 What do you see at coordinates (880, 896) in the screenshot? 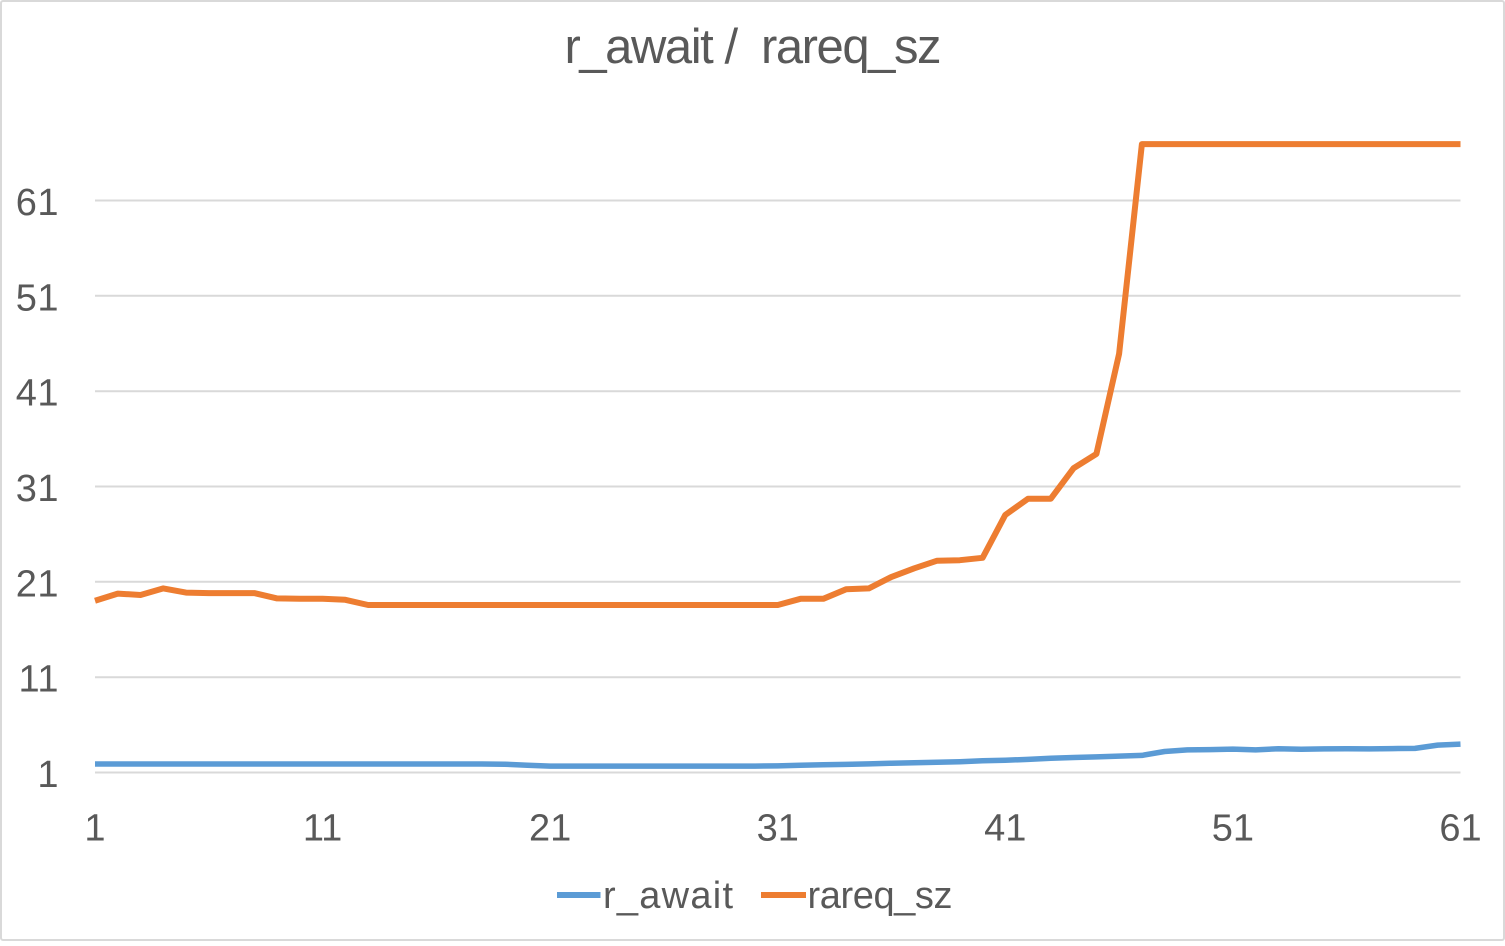
I see `svg-text: rareq_sz` at bounding box center [880, 896].